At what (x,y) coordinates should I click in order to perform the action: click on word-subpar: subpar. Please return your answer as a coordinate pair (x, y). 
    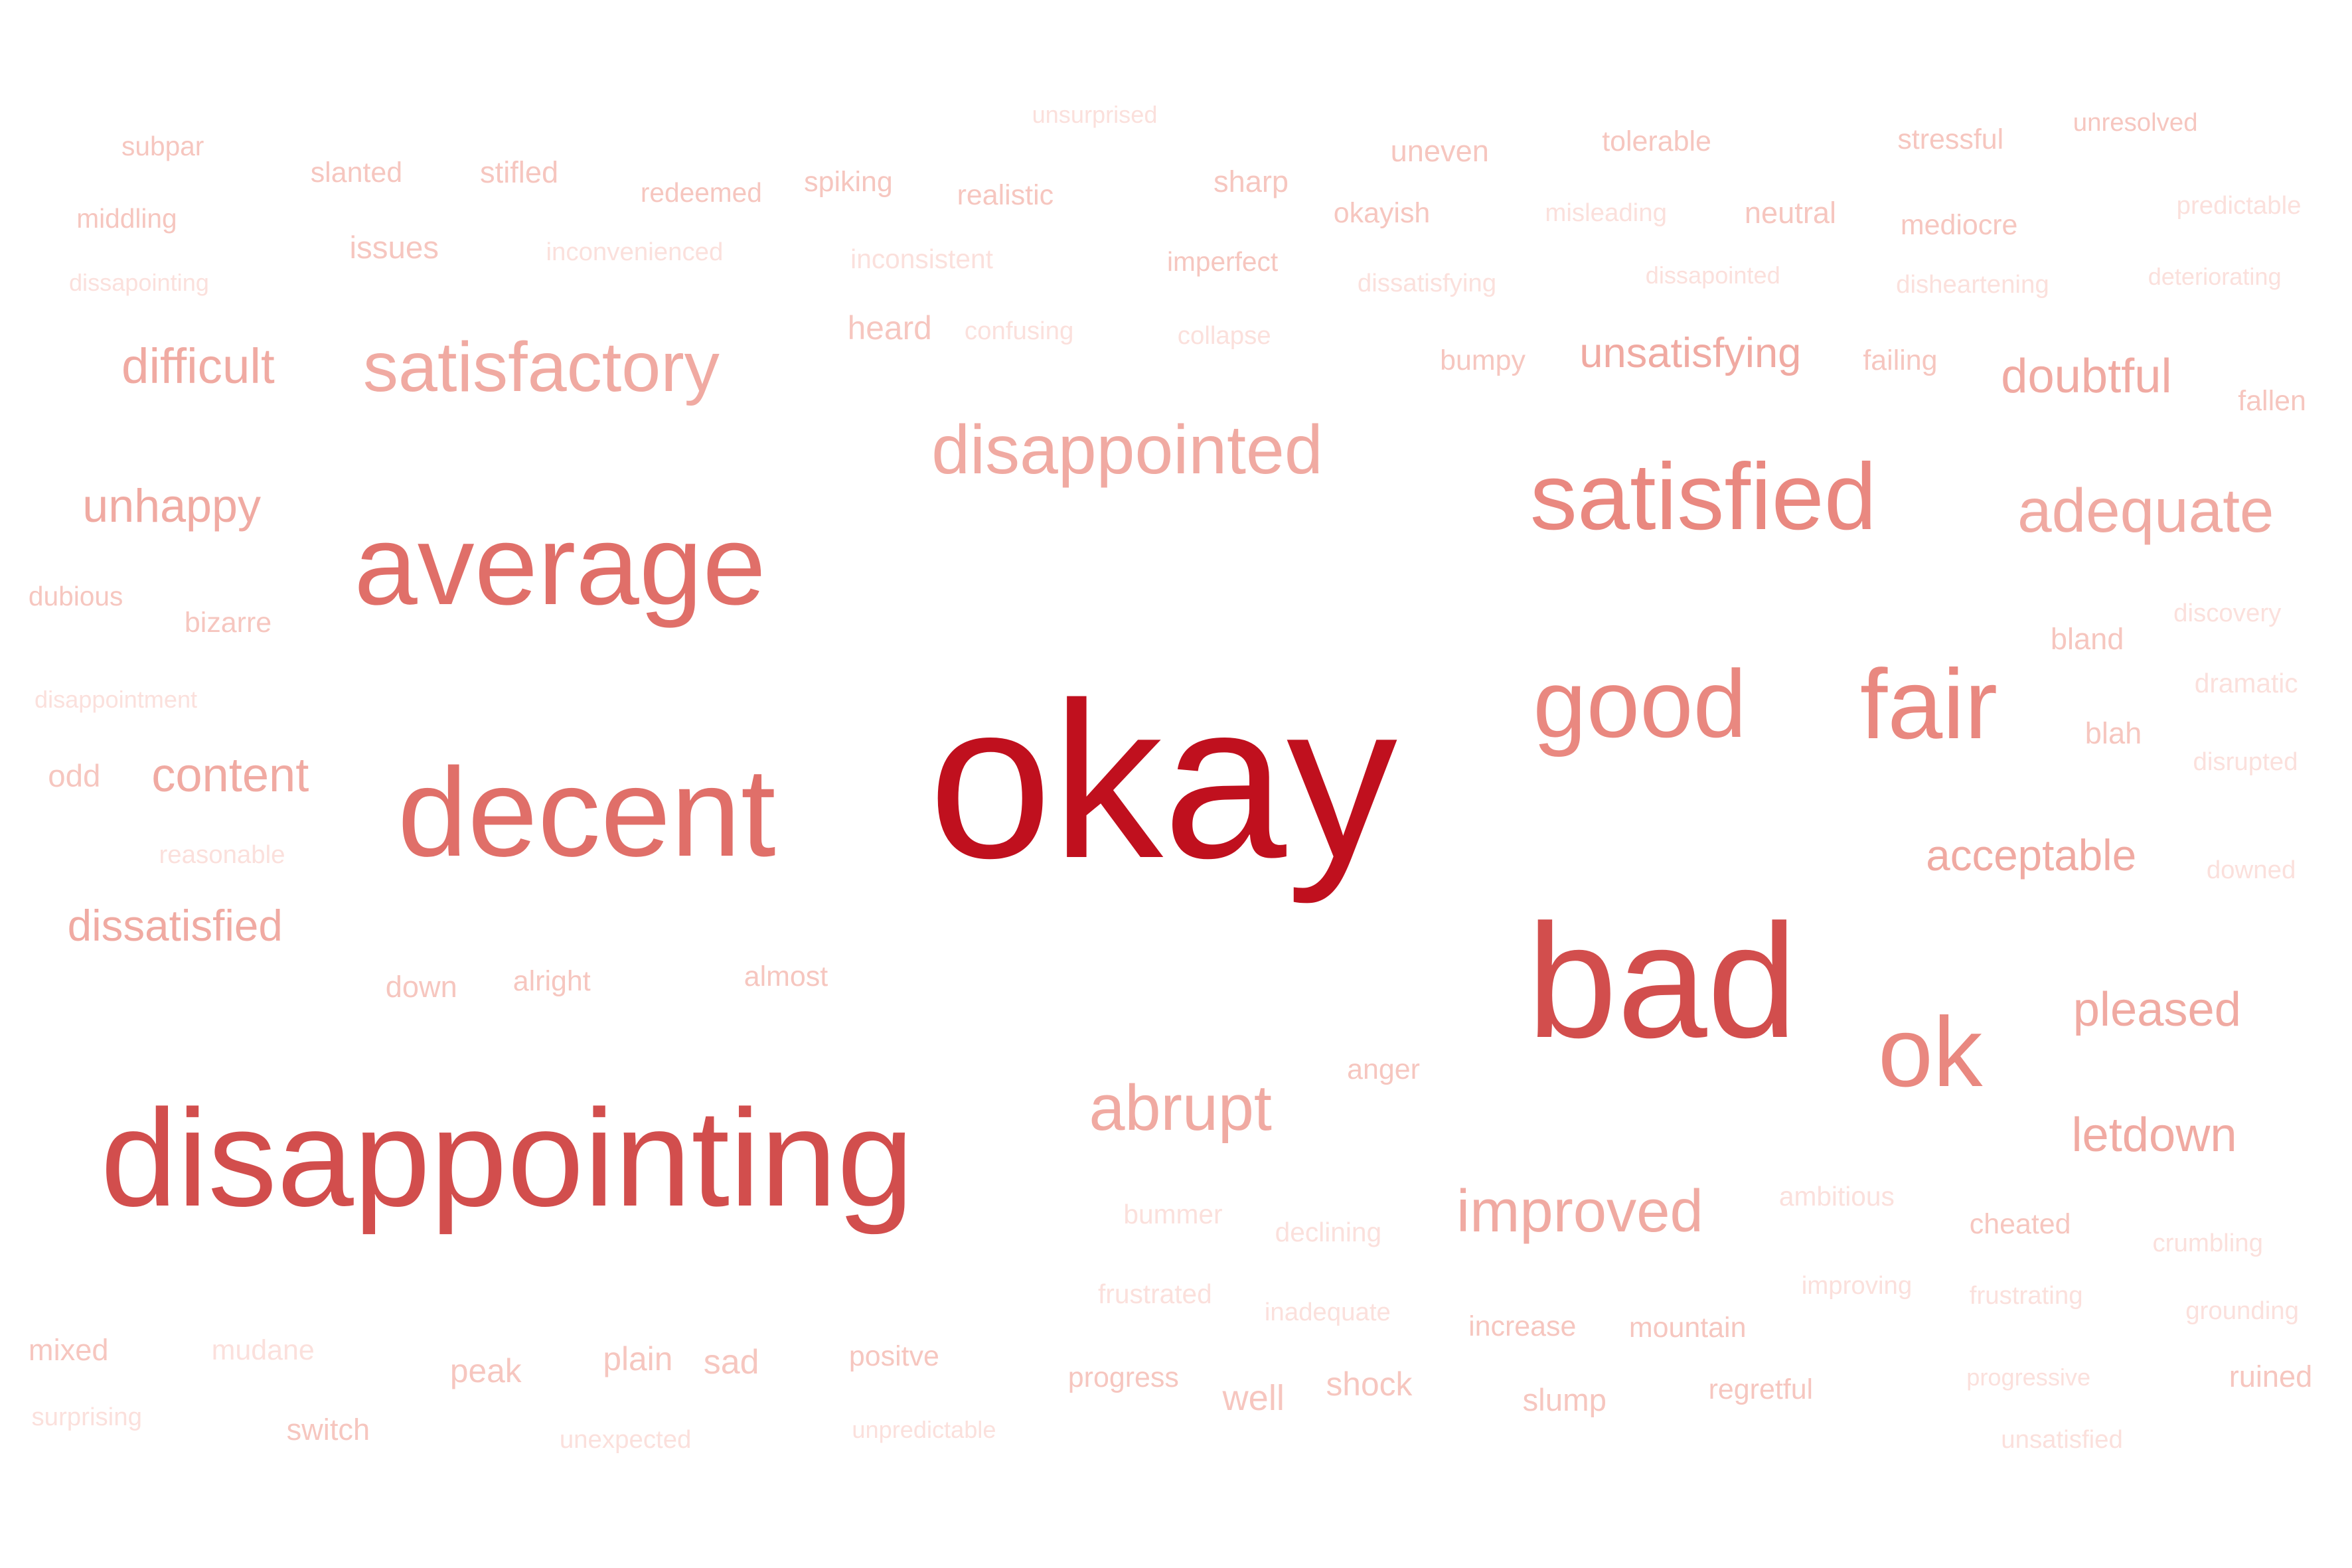
    Looking at the image, I should click on (163, 147).